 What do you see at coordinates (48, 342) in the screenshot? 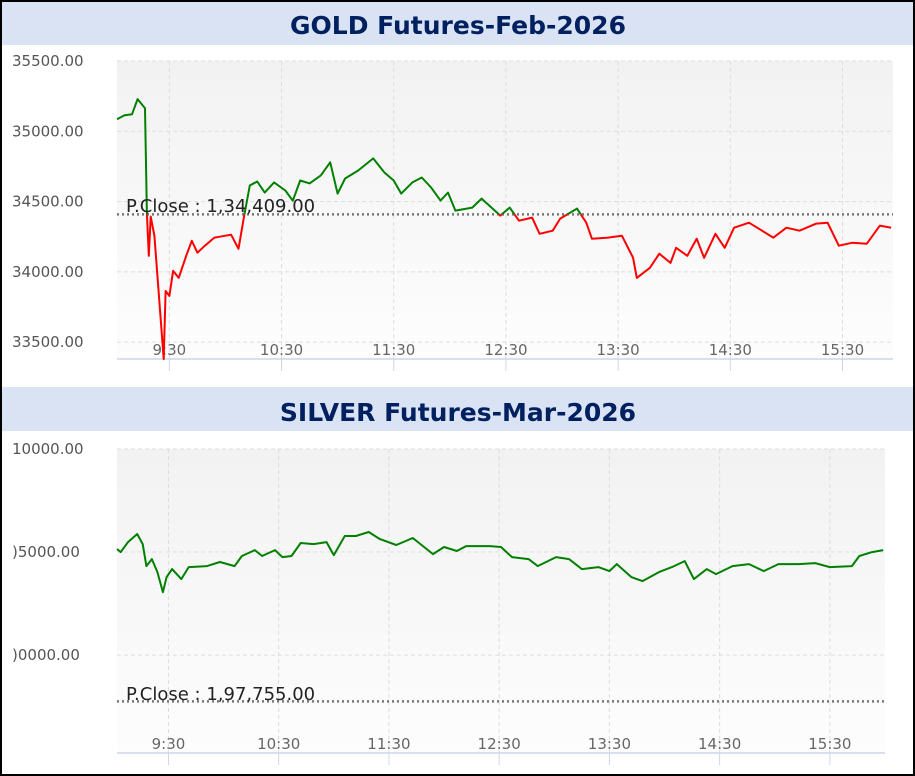
I see `gold-y-tick-label: 33500.00` at bounding box center [48, 342].